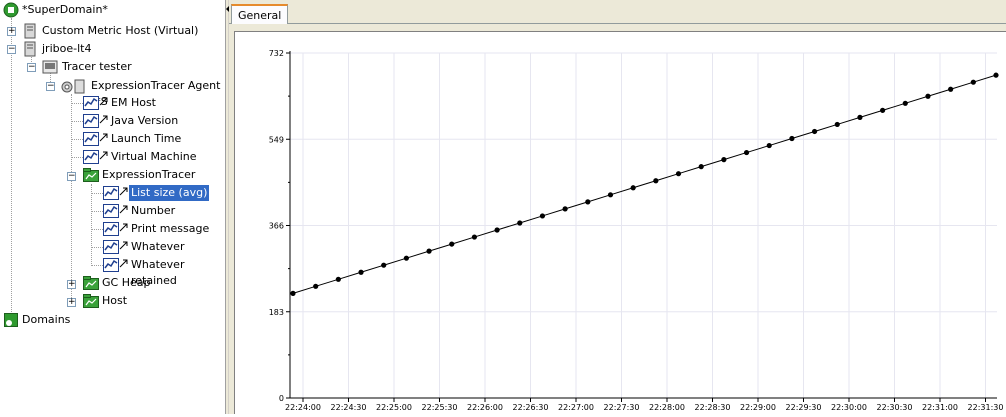  Describe the element at coordinates (758, 407) in the screenshot. I see `x-tick-label: 22:29:00` at that location.